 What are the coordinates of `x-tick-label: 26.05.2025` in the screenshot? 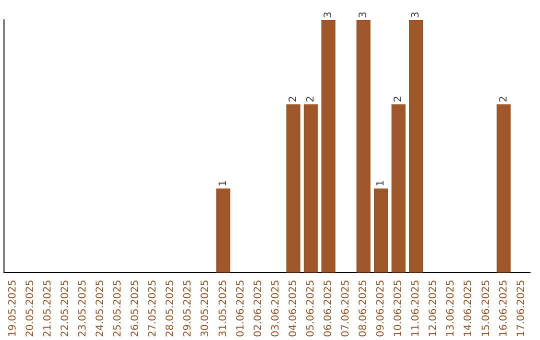 It's located at (136, 309).